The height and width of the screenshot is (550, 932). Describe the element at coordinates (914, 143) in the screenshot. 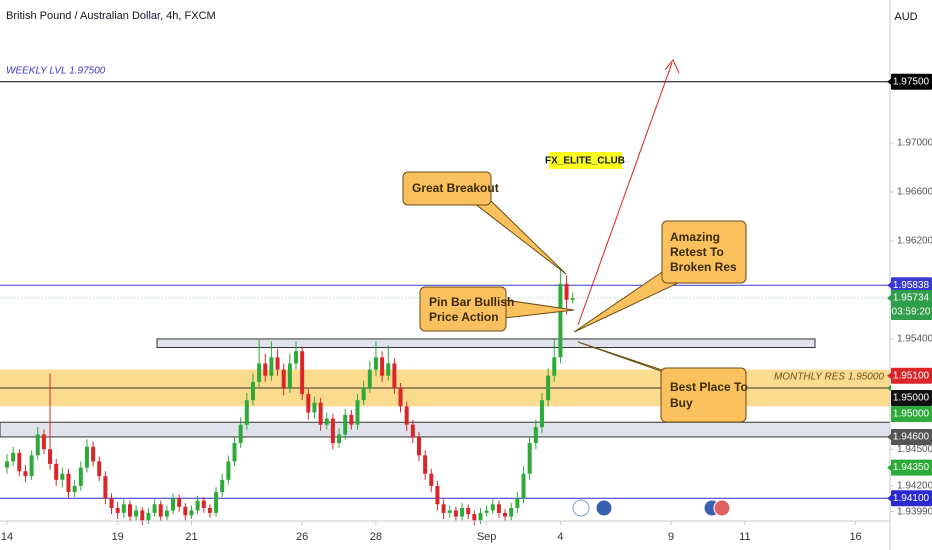

I see `y-tick-label: 1.97000` at that location.